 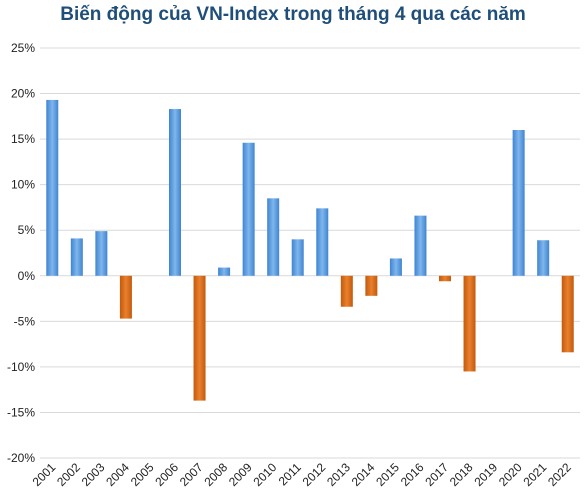 I want to click on bar-2011, so click(x=297, y=257).